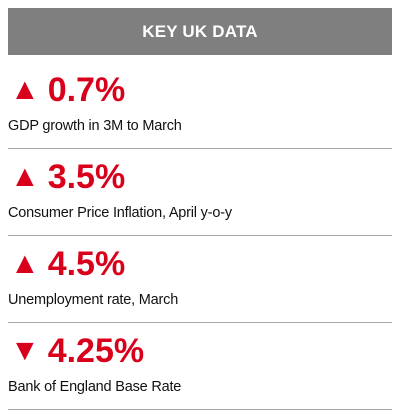 The width and height of the screenshot is (403, 419). What do you see at coordinates (96, 351) in the screenshot?
I see `stat-value: 4.25%` at bounding box center [96, 351].